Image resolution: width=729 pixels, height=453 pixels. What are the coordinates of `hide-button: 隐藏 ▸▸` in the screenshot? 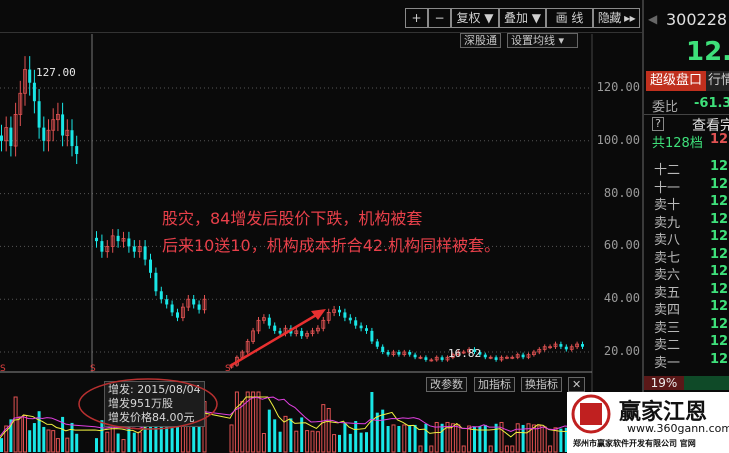 It's located at (616, 18).